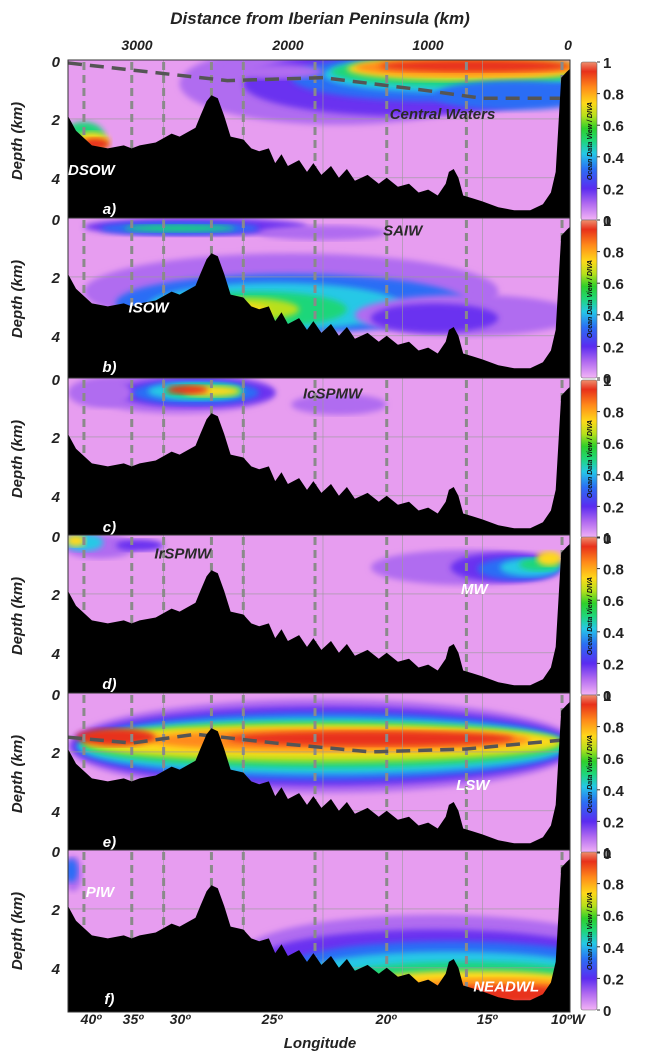 The width and height of the screenshot is (655, 1059). I want to click on top-tick-2000: 2000, so click(287, 45).